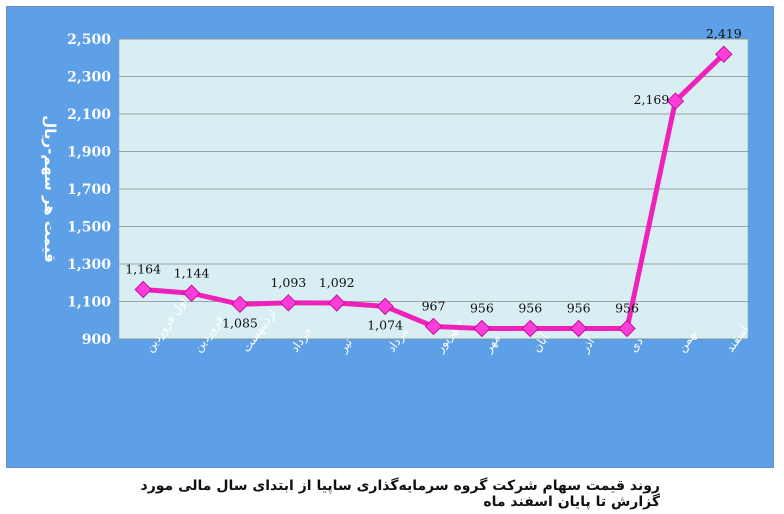 This screenshot has width=784, height=514. Describe the element at coordinates (192, 272) in the screenshot. I see `data-label: 1,144` at that location.